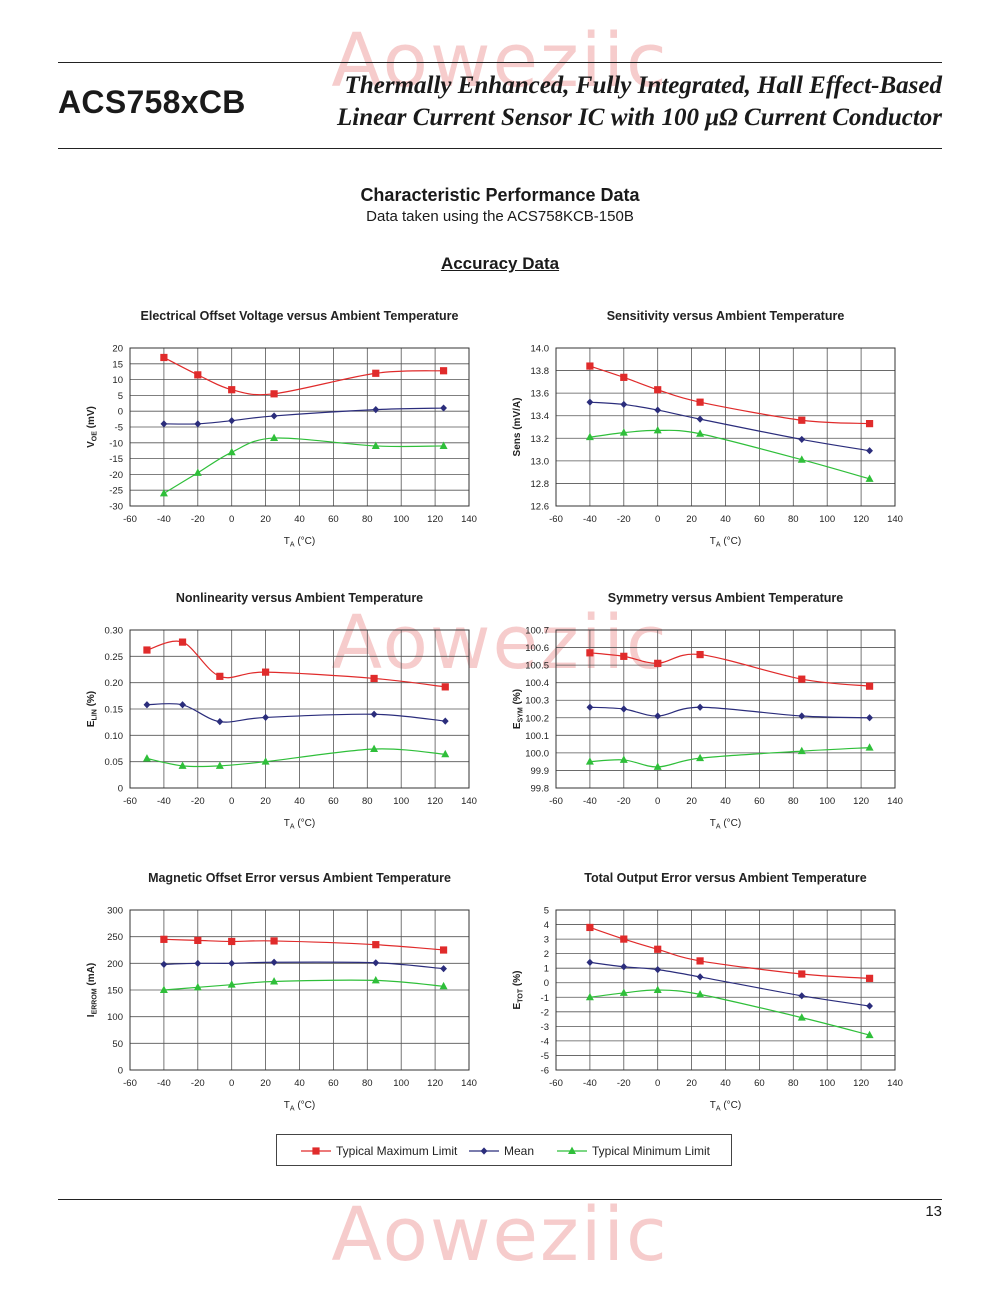 This screenshot has height=1294, width=1000. Describe the element at coordinates (540, 461) in the screenshot. I see `y-tick-label: 13.0` at that location.